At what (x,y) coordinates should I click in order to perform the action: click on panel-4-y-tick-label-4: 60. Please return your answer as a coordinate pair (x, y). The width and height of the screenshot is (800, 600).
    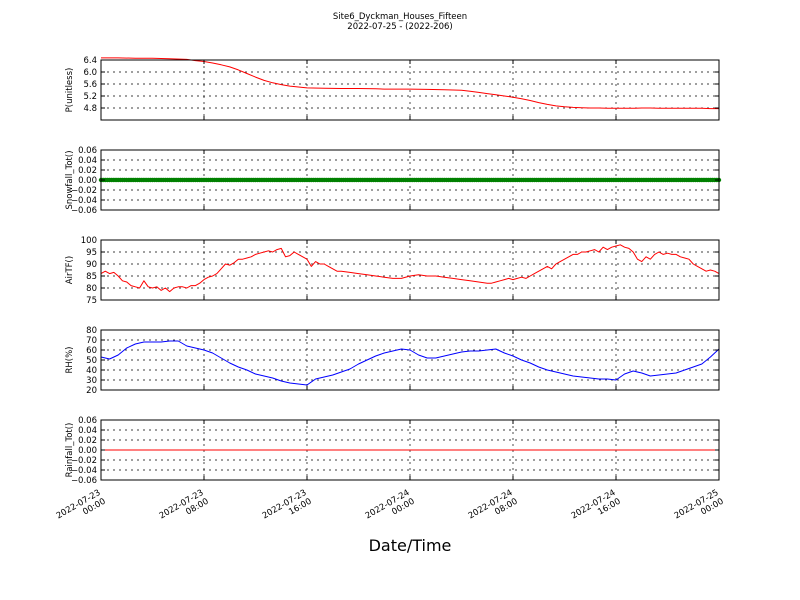
    Looking at the image, I should click on (91, 351).